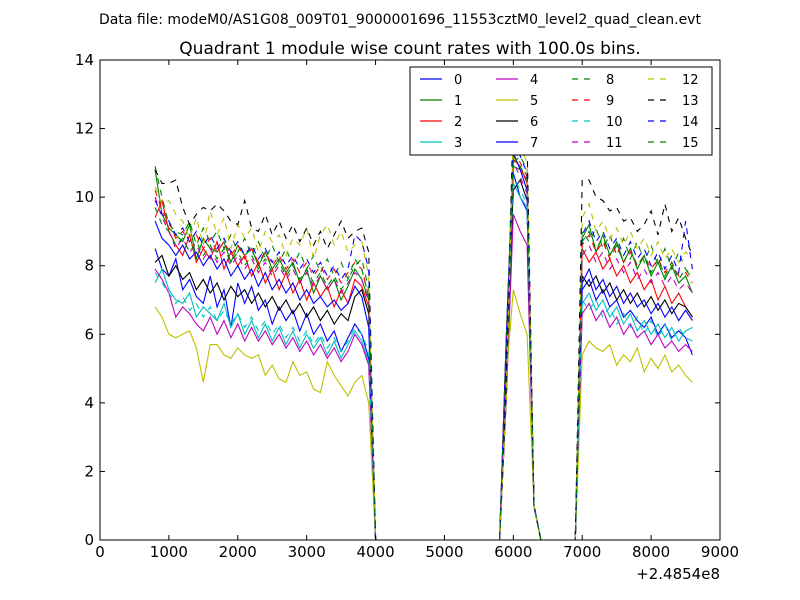 Image resolution: width=800 pixels, height=600 pixels. Describe the element at coordinates (534, 80) in the screenshot. I see `legend-label-4: 4` at that location.